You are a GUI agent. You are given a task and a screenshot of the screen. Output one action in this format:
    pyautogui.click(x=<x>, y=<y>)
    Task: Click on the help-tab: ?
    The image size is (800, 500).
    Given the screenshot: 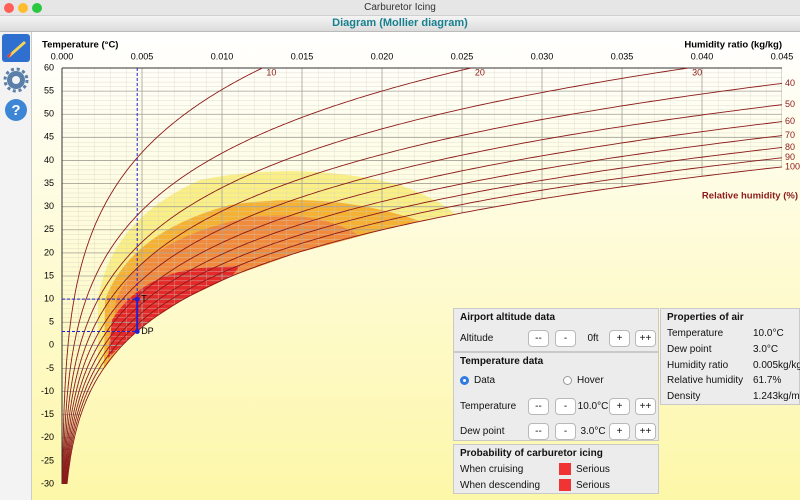 What is the action you would take?
    pyautogui.click(x=16, y=110)
    